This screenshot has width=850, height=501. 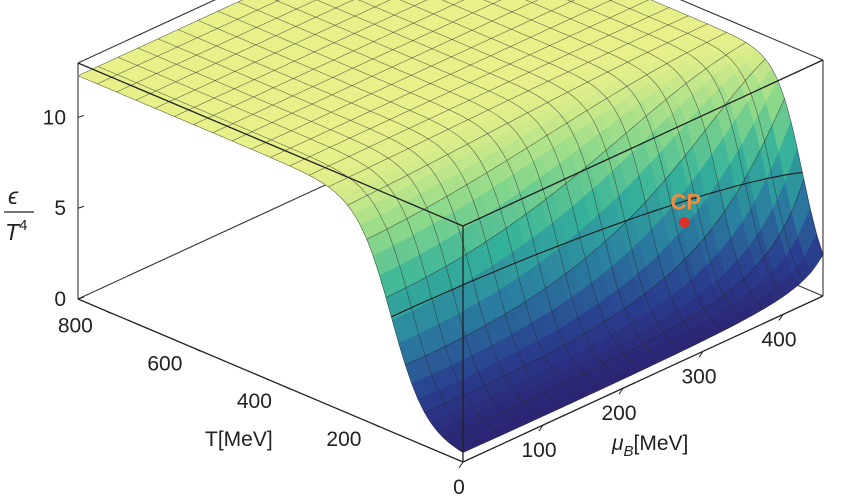 I want to click on x-tick-label: 400, so click(x=254, y=401).